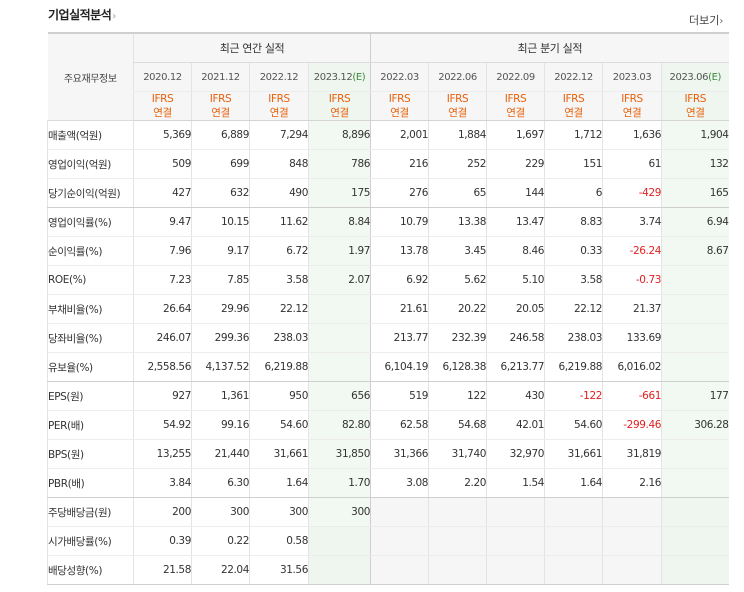 The height and width of the screenshot is (592, 744). I want to click on period-label: 2022.03, so click(399, 77).